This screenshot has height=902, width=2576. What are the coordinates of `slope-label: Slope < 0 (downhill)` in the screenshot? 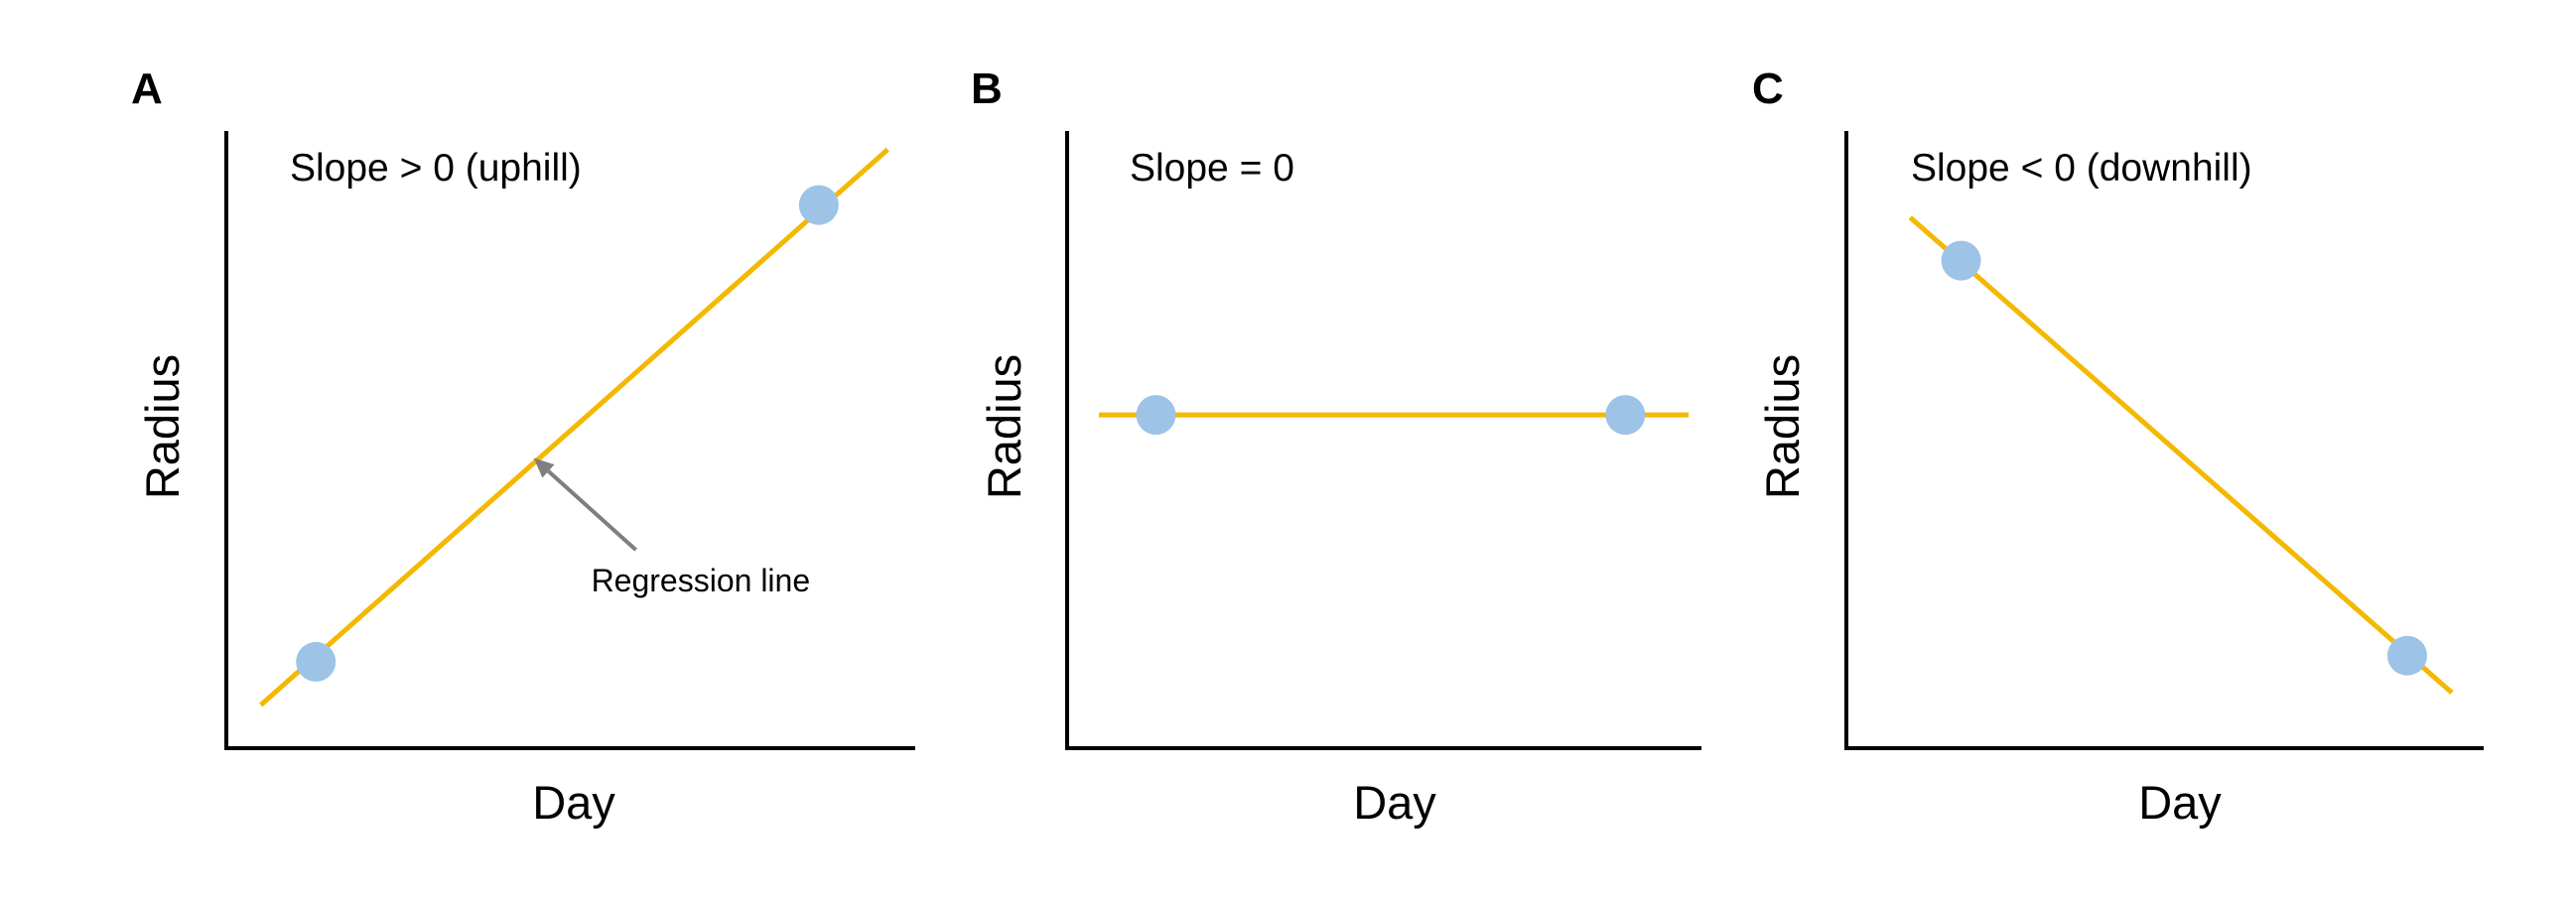 It's located at (2081, 168).